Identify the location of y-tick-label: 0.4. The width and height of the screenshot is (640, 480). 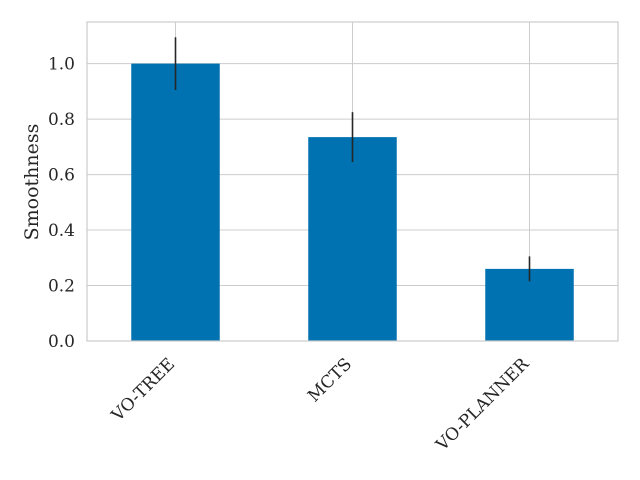
(61, 231).